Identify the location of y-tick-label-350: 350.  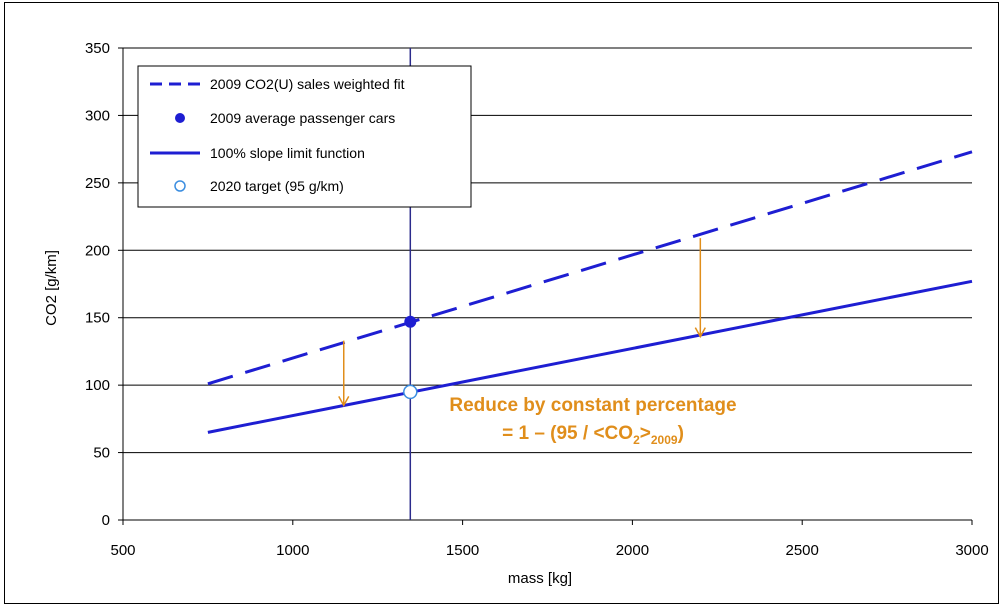
(97, 48).